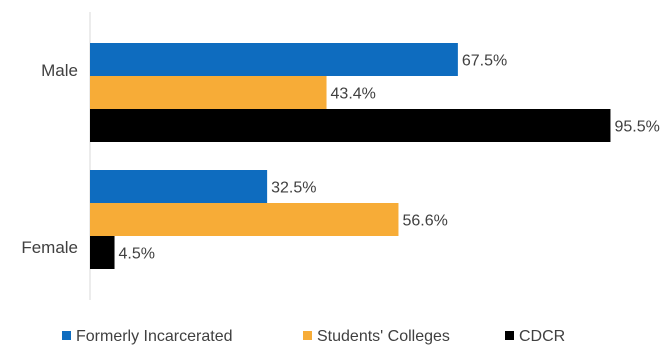  I want to click on legend-swatch-cdcr, so click(509, 335).